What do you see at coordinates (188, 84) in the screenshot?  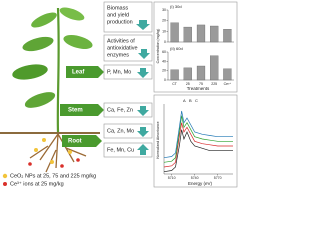 I see `x-tick-label: 25` at bounding box center [188, 84].